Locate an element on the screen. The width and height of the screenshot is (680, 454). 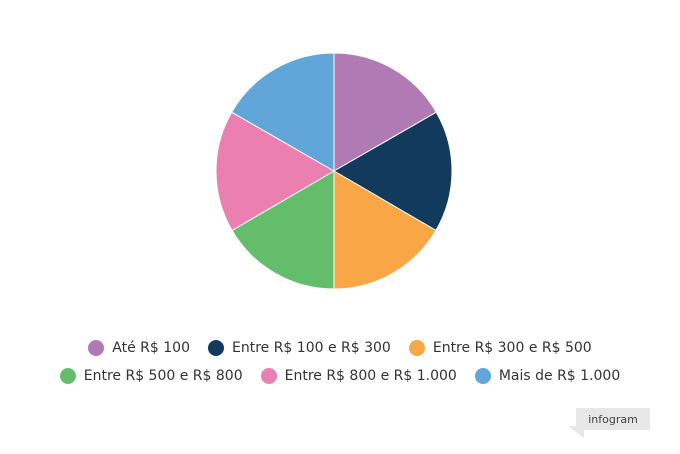
legend-item-500-800: Entre R$ 500 e R$ 800 is located at coordinates (151, 376).